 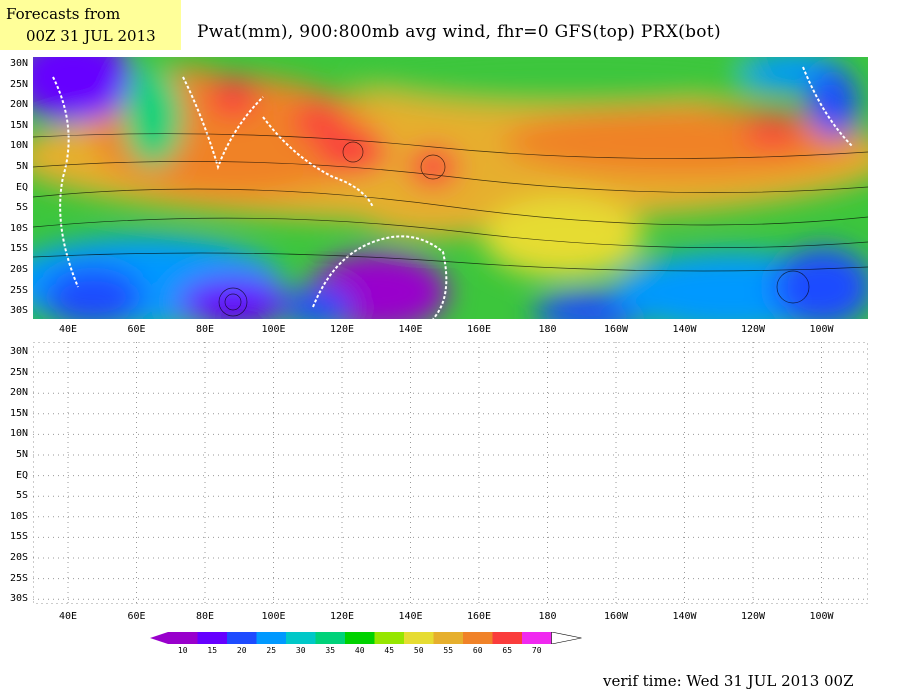 I want to click on colorbar-left-triangle, so click(x=159, y=638).